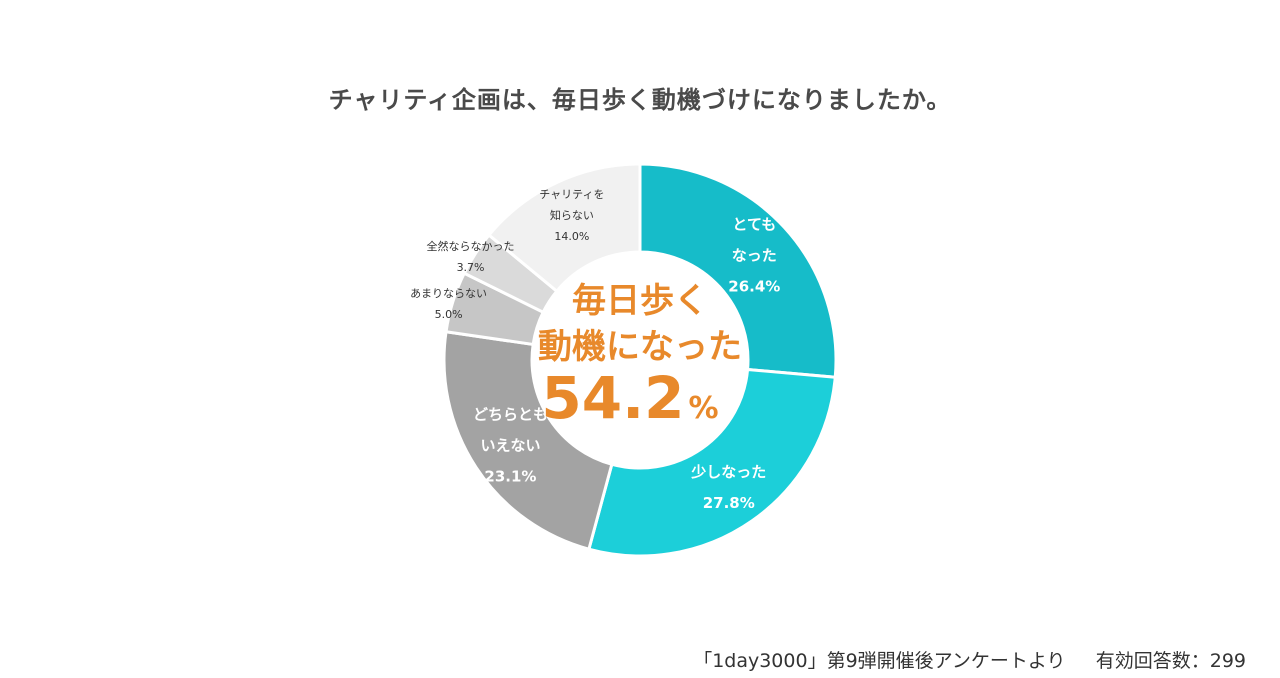 This screenshot has width=1280, height=678. I want to click on slice-value: 23.1%, so click(510, 476).